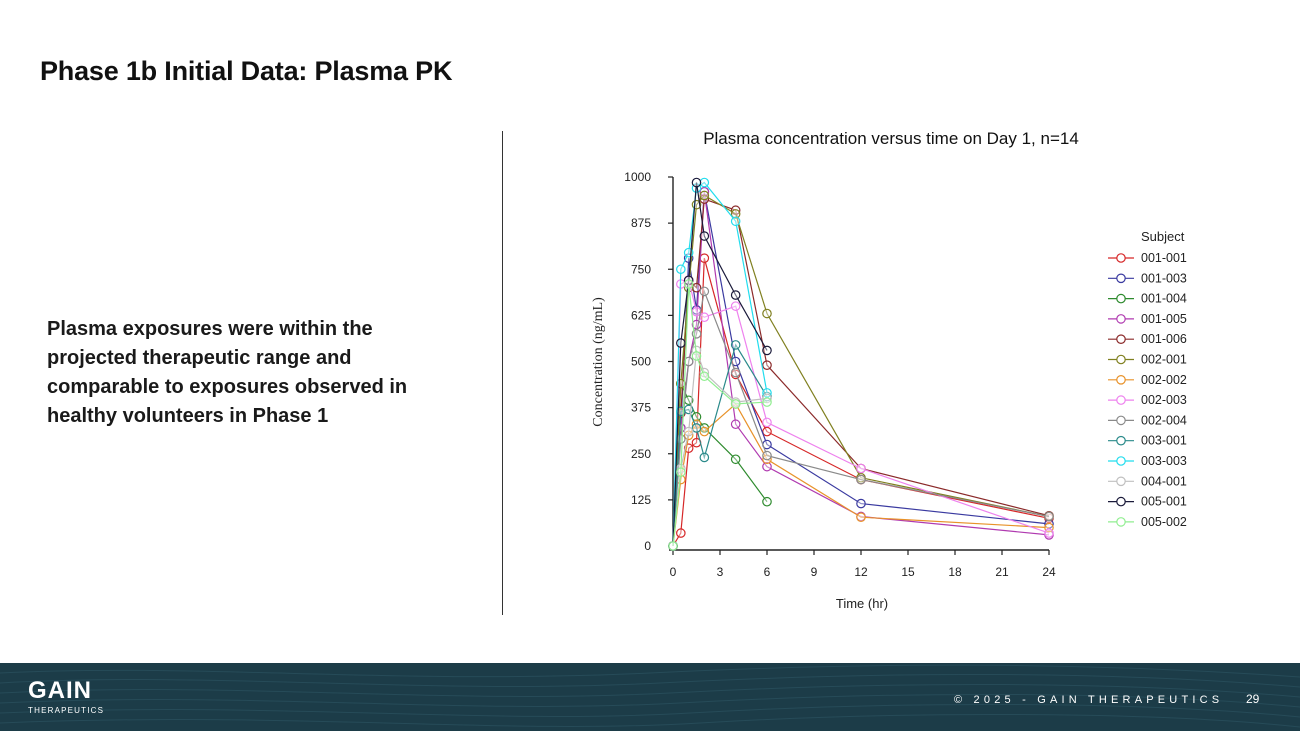  Describe the element at coordinates (1164, 299) in the screenshot. I see `legend-label: 001-004` at that location.